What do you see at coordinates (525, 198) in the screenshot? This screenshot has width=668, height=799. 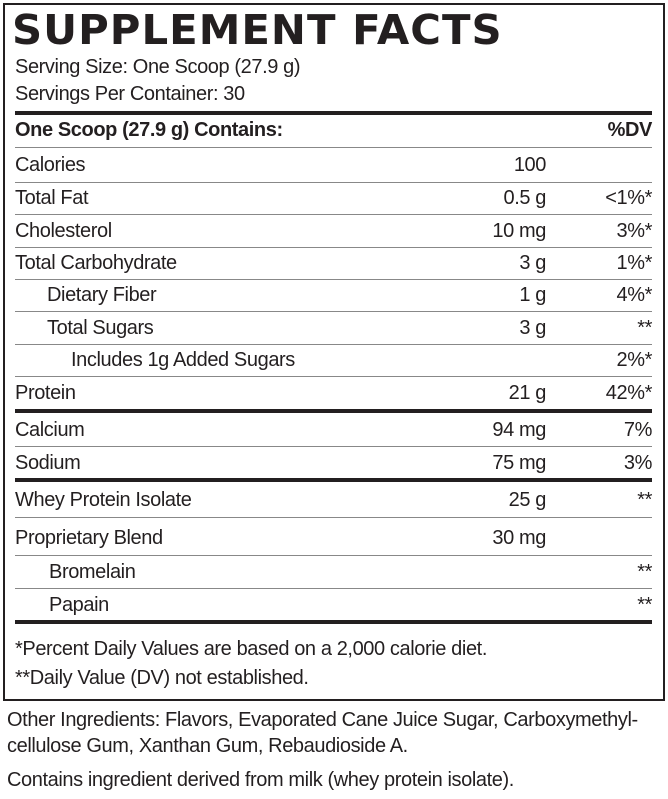 I see `nutrient-amount: 0.5 g` at bounding box center [525, 198].